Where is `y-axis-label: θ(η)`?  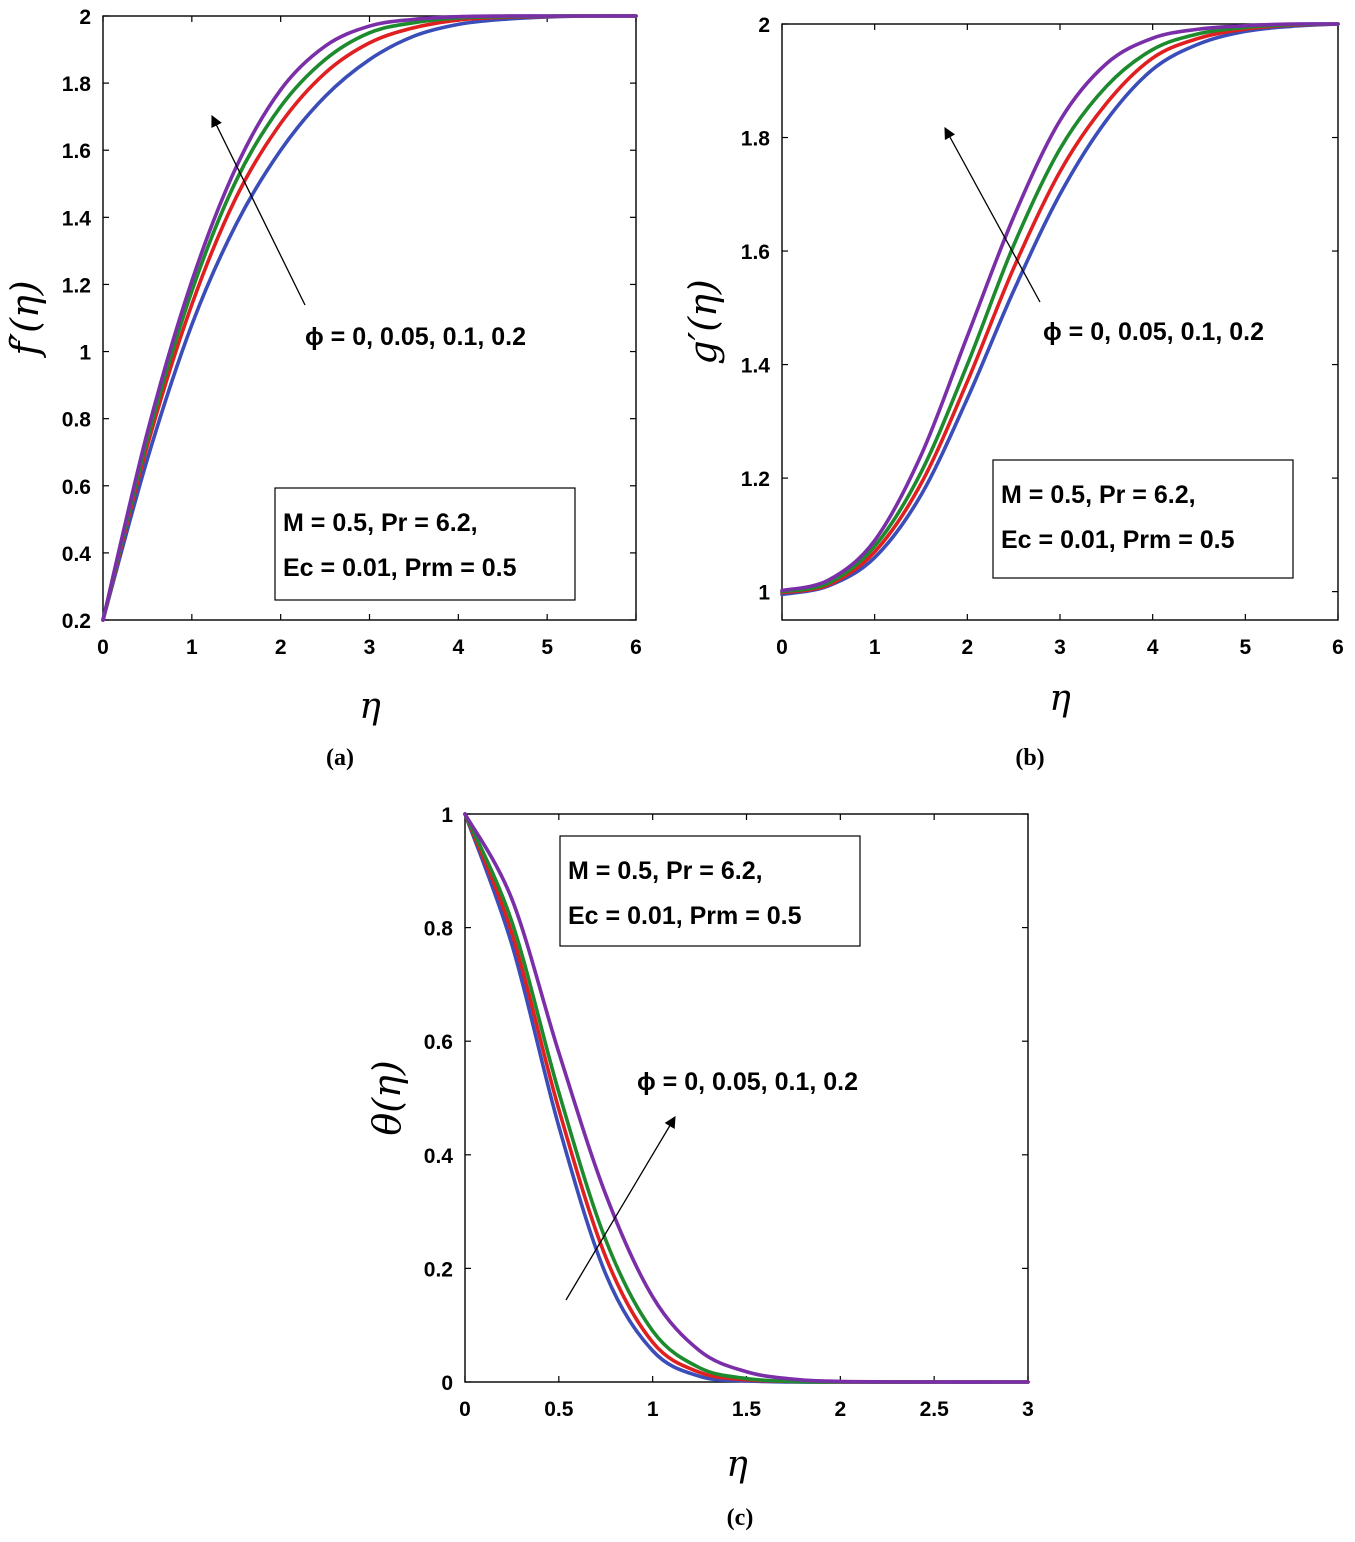 y-axis-label: θ(η) is located at coordinates (387, 1097).